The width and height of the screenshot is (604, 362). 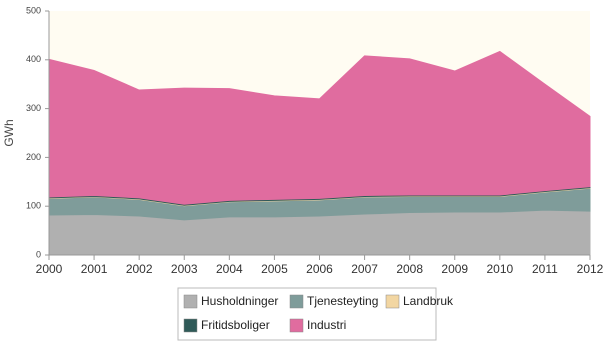 I want to click on x-tick-label: 2003, so click(x=184, y=269).